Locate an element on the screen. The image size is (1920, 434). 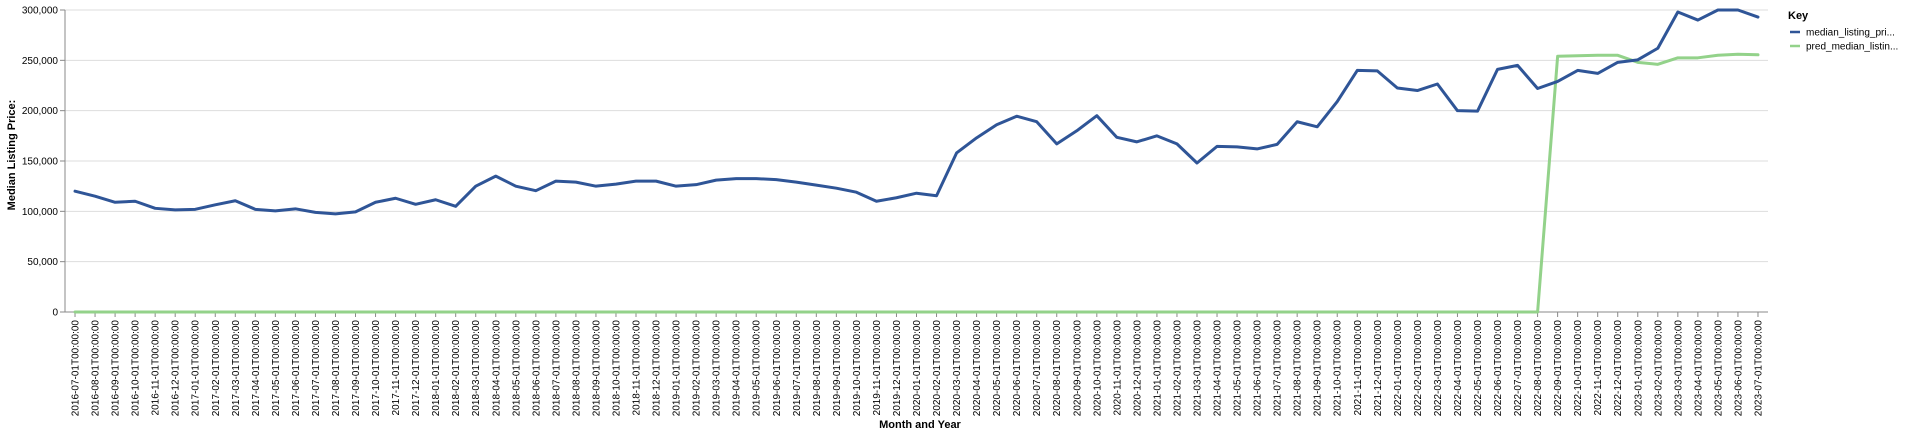
x-tick-label: 2019-08-01T00:00:00 is located at coordinates (817, 368).